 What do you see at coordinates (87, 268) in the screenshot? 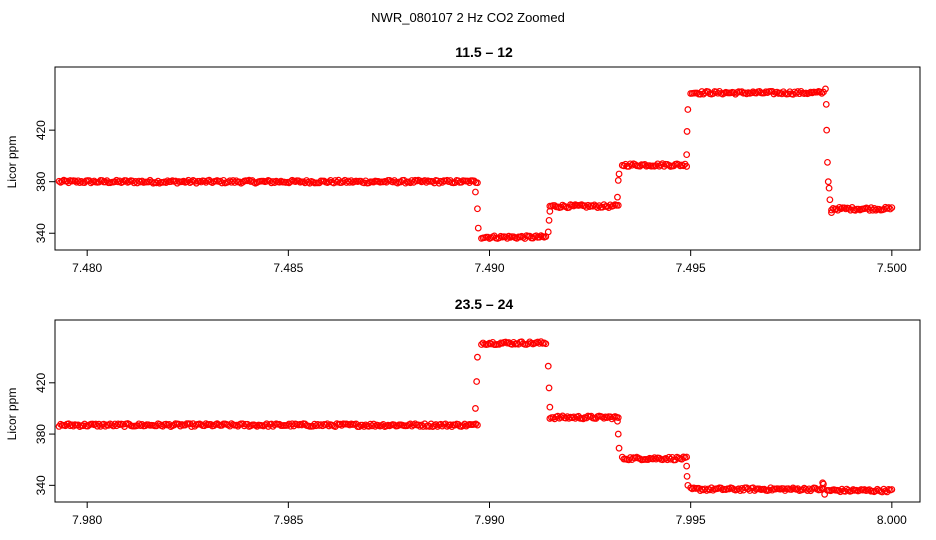
I see `x-tick-label: 7.480` at bounding box center [87, 268].